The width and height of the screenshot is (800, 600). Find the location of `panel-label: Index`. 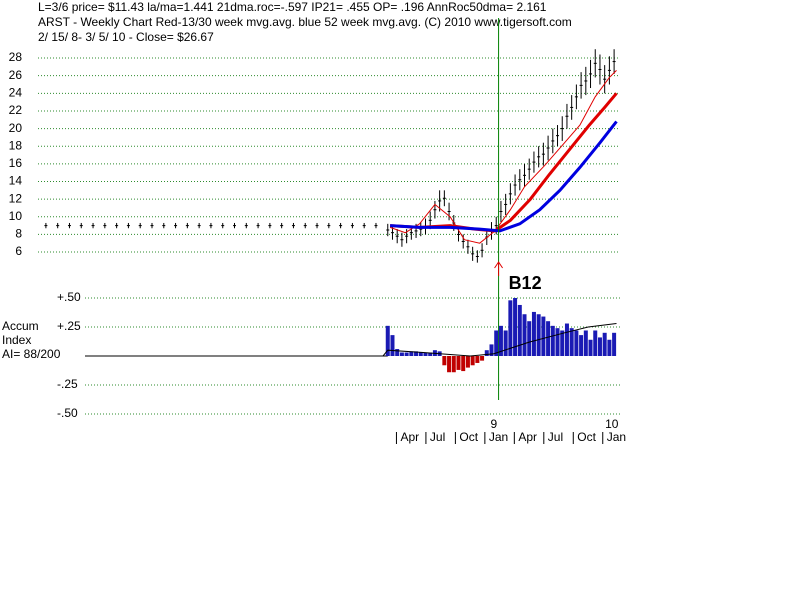

panel-label: Index is located at coordinates (16, 340).